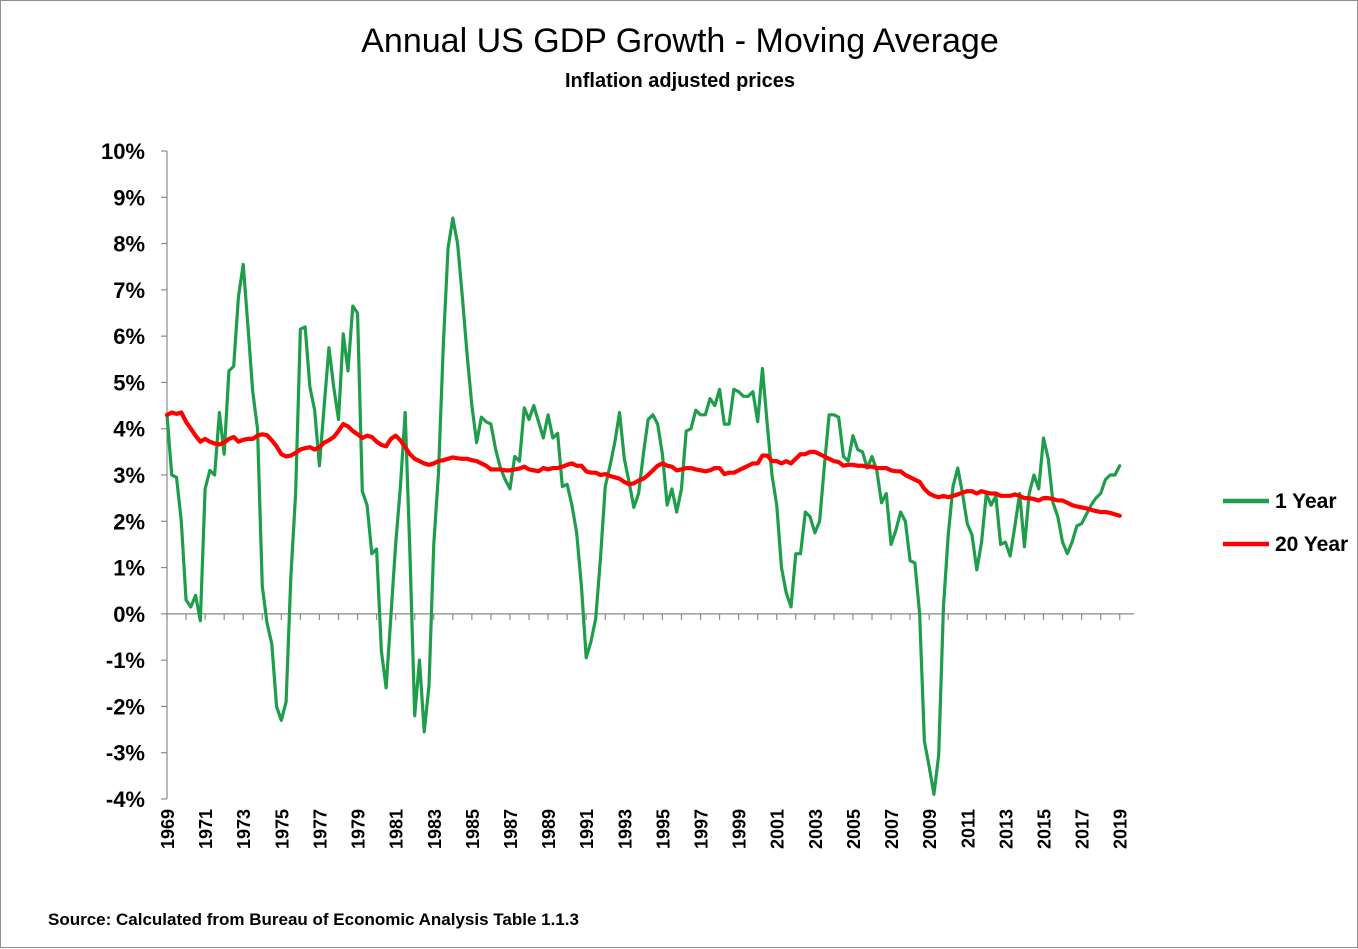 The width and height of the screenshot is (1358, 949). I want to click on x-tick-label: 1973, so click(244, 829).